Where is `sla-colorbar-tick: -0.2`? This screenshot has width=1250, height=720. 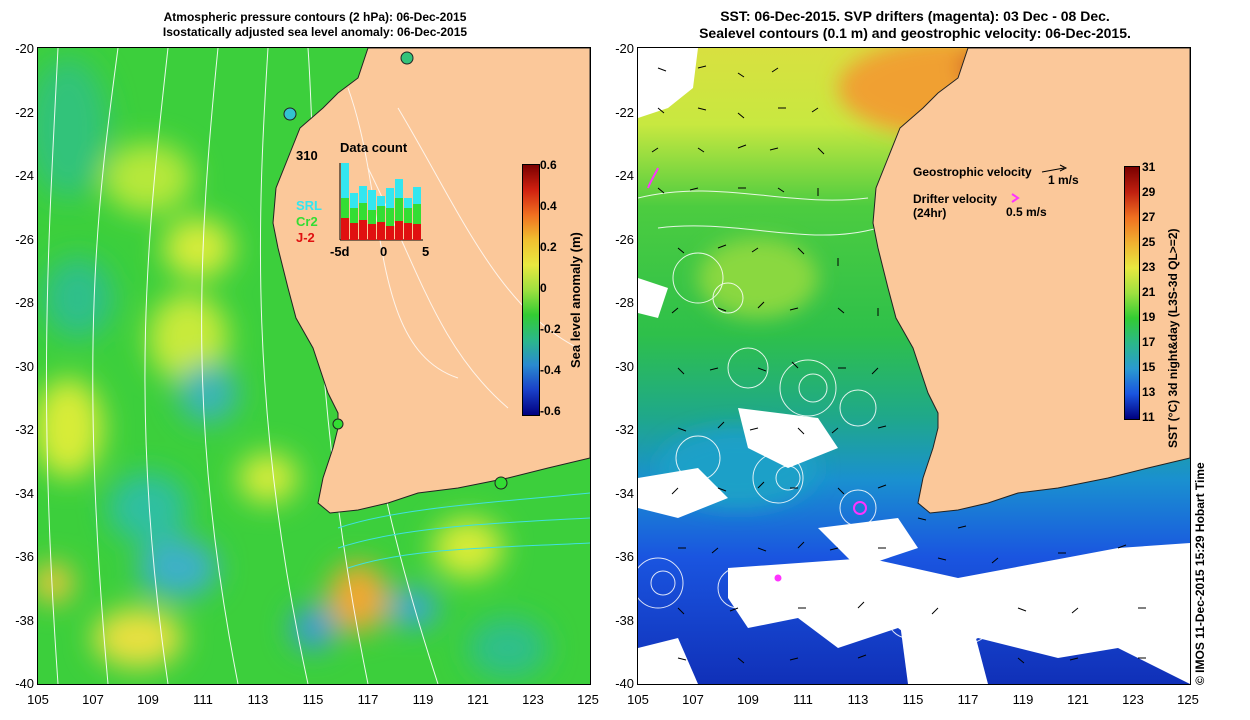
sla-colorbar-tick: -0.2 is located at coordinates (550, 329).